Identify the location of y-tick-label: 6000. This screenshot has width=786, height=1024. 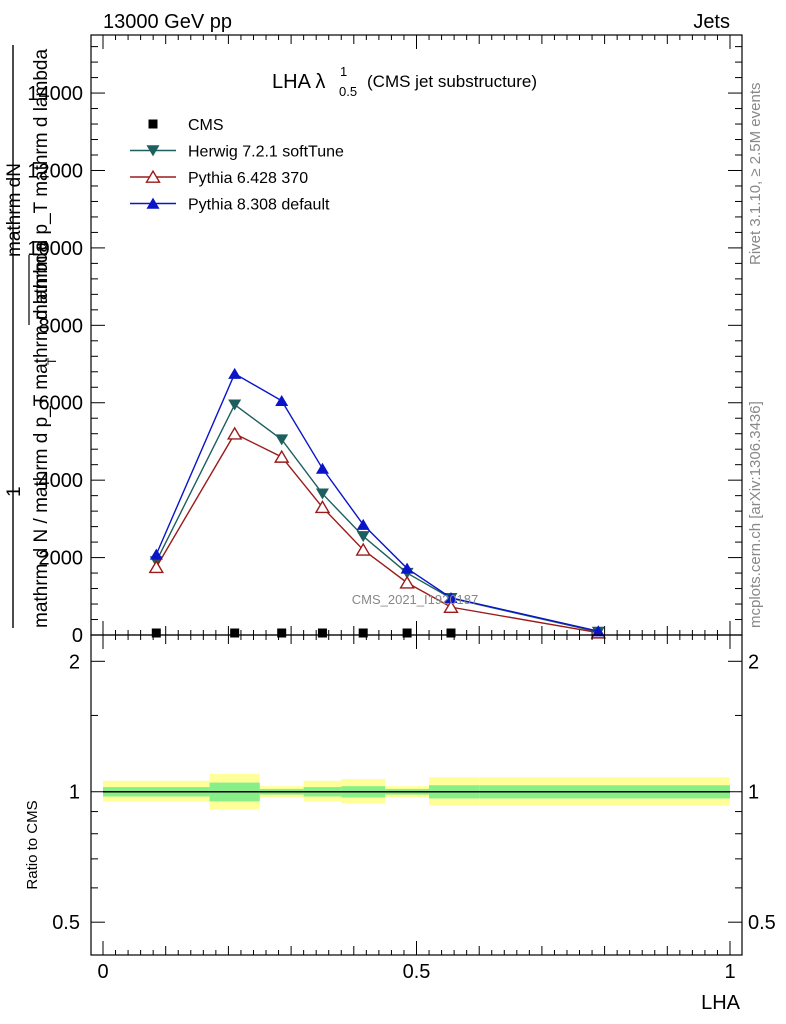
(61, 404).